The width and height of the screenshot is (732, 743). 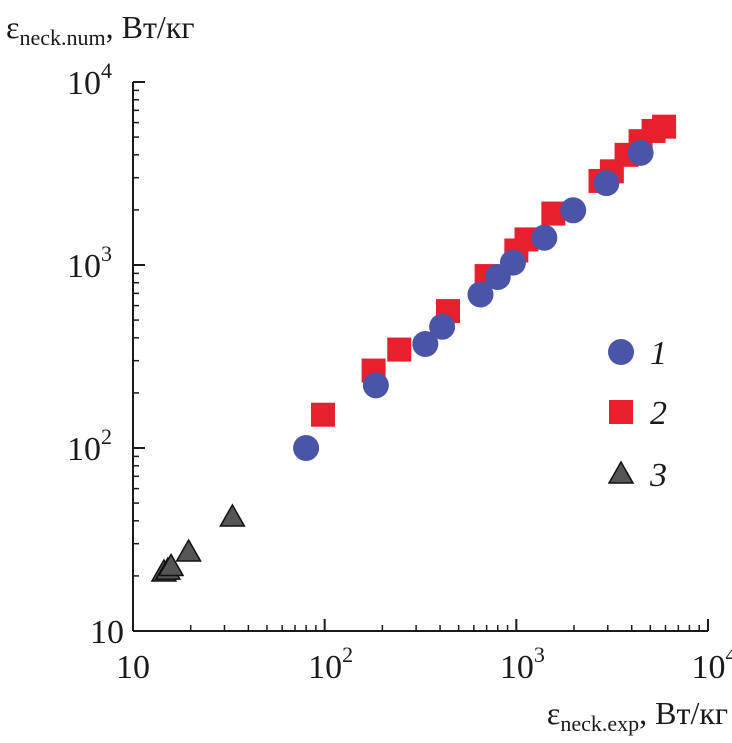 I want to click on y-tick-exponent: 2, so click(x=106, y=436).